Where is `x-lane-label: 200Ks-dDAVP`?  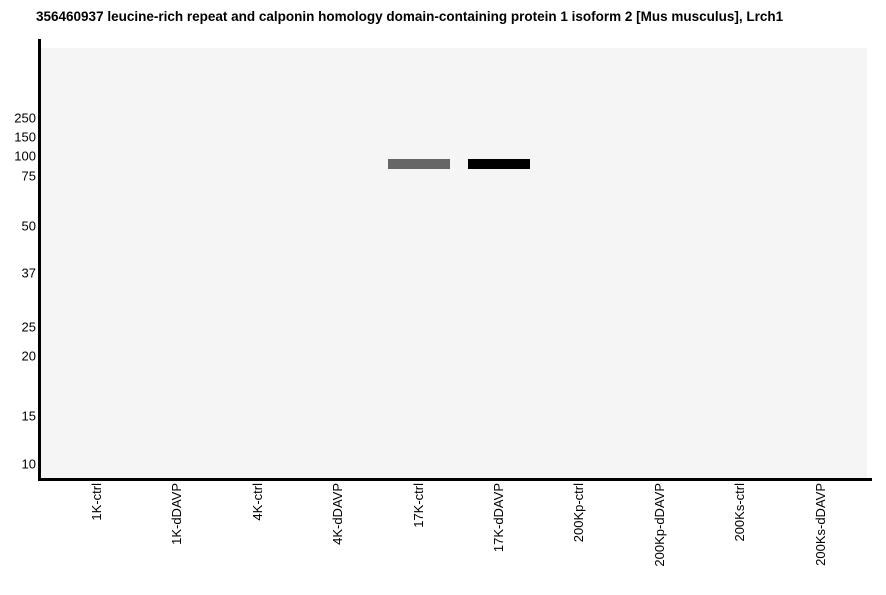
x-lane-label: 200Ks-dDAVP is located at coordinates (820, 524).